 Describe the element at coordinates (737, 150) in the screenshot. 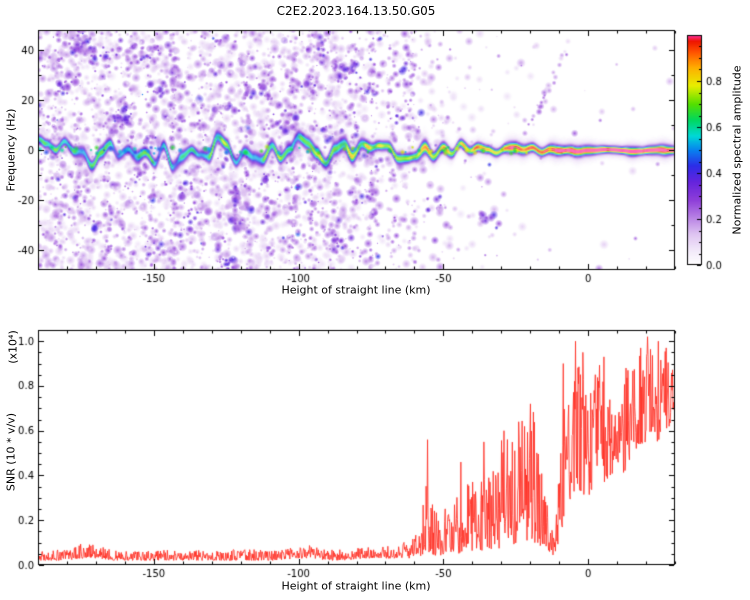

I see `colorbar-label: Normalized spectral amplitude` at that location.